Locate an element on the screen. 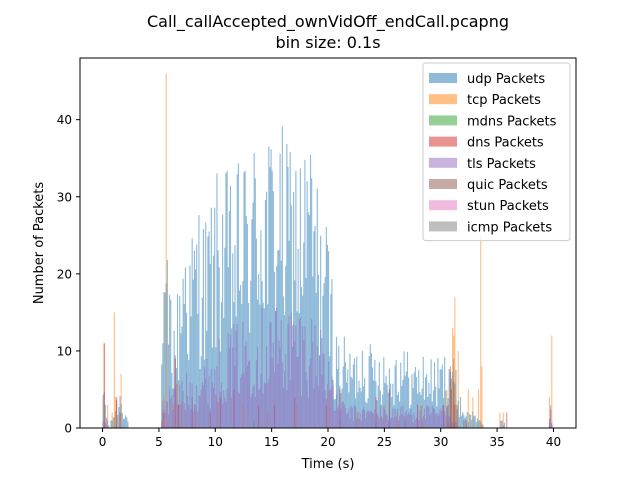 The image size is (640, 480). y-axis-label: Number of Packets is located at coordinates (39, 243).